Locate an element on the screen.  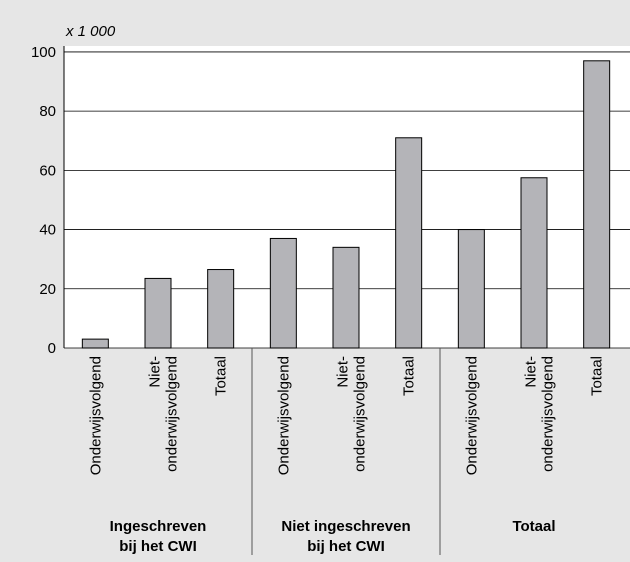
y-tick-label: 0 is located at coordinates (52, 348).